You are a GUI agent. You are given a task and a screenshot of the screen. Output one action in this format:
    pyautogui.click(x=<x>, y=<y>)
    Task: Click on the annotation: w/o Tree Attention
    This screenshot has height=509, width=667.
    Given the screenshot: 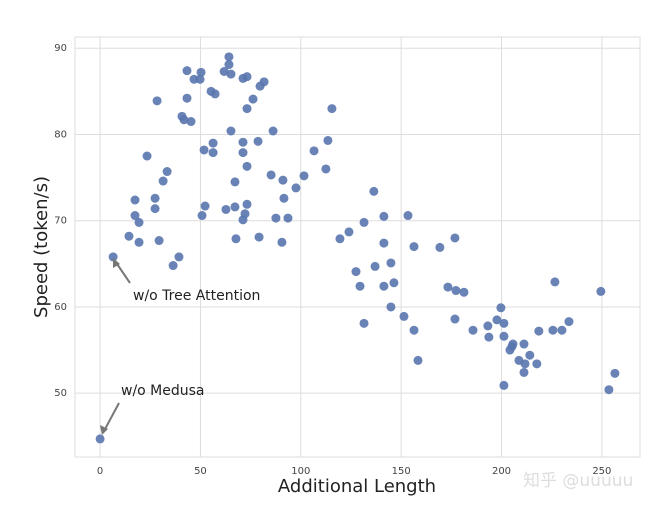 What is the action you would take?
    pyautogui.click(x=196, y=296)
    